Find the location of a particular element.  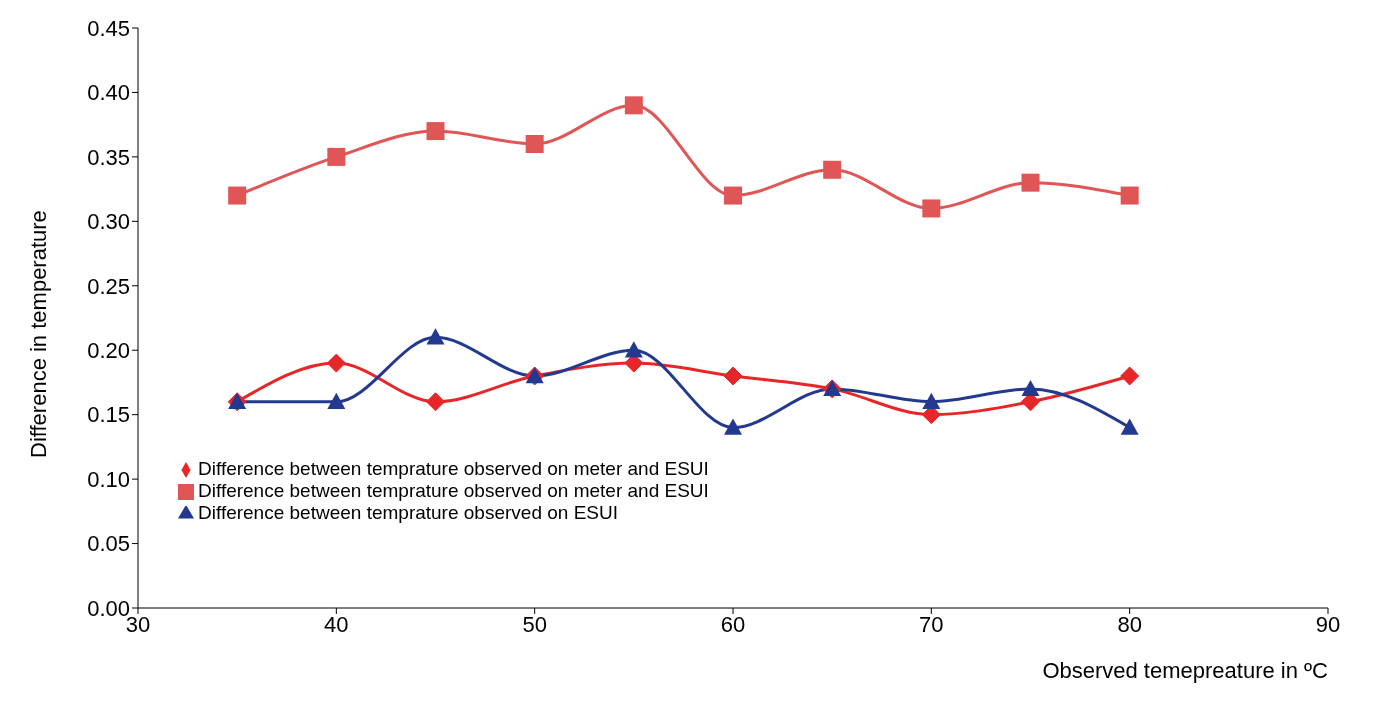

y-tick-label: 0.15 is located at coordinates (108, 415).